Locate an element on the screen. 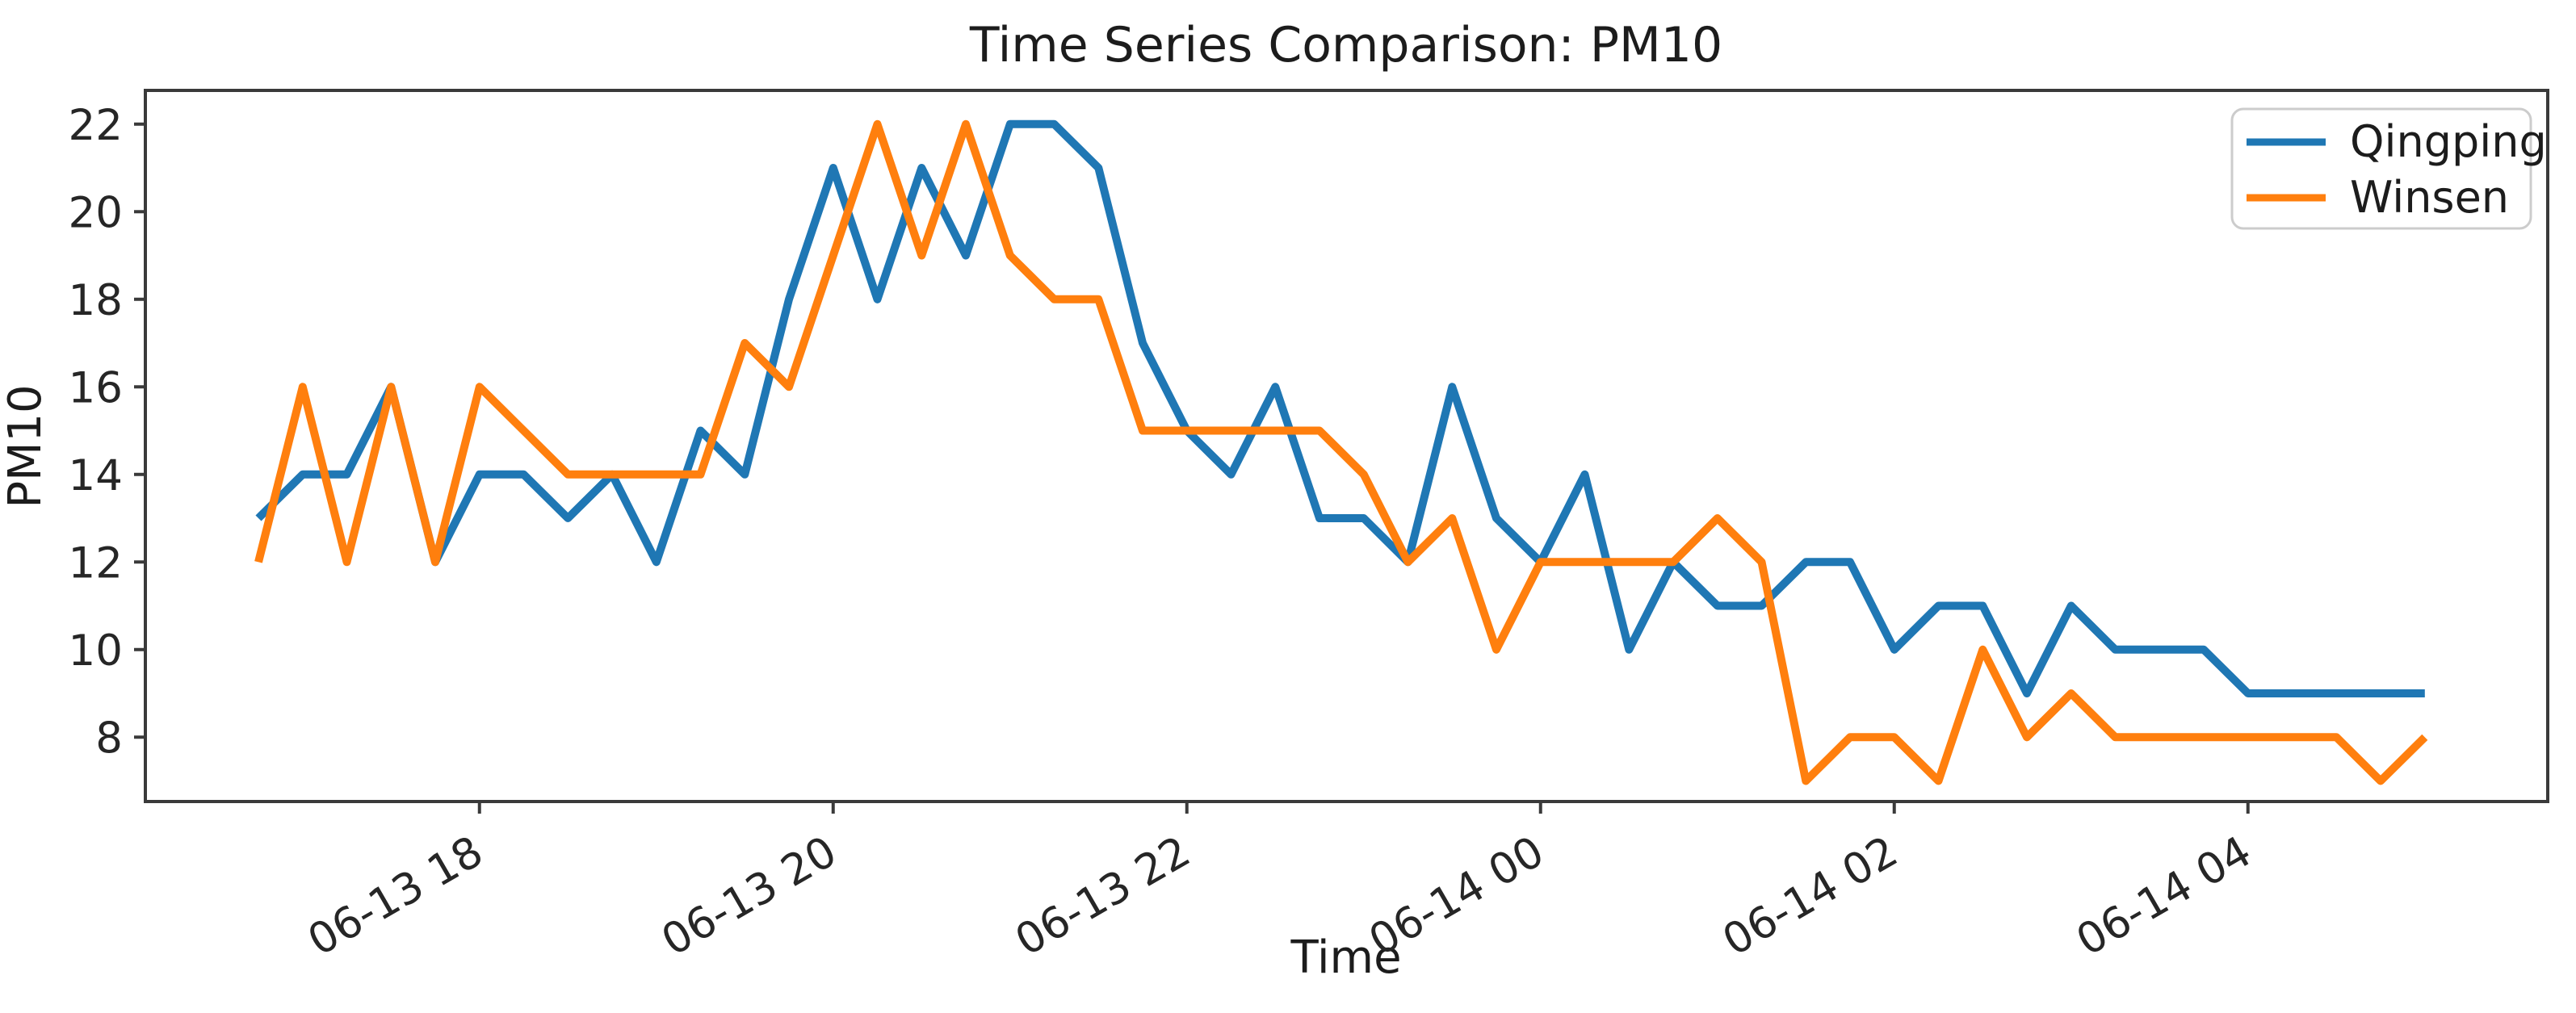 This screenshot has width=2576, height=1013. y-tick-label: 20 is located at coordinates (96, 213).